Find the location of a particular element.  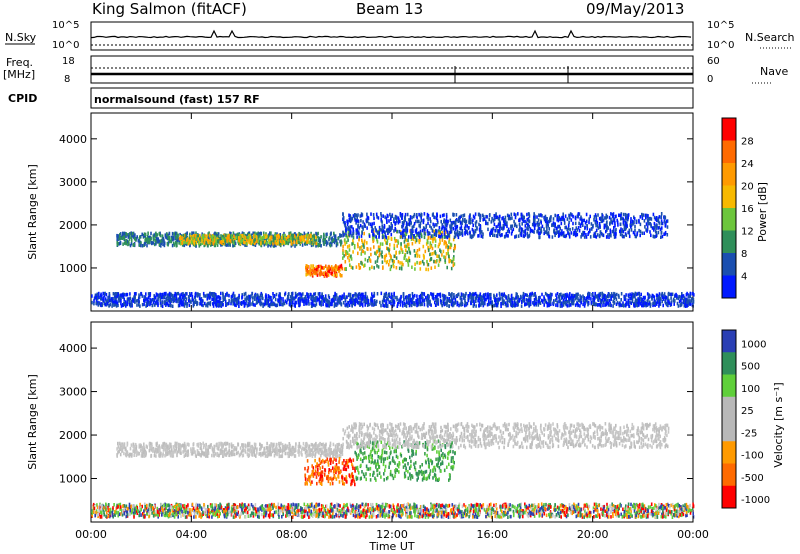

nsky-label: N.Sky is located at coordinates (21, 37).